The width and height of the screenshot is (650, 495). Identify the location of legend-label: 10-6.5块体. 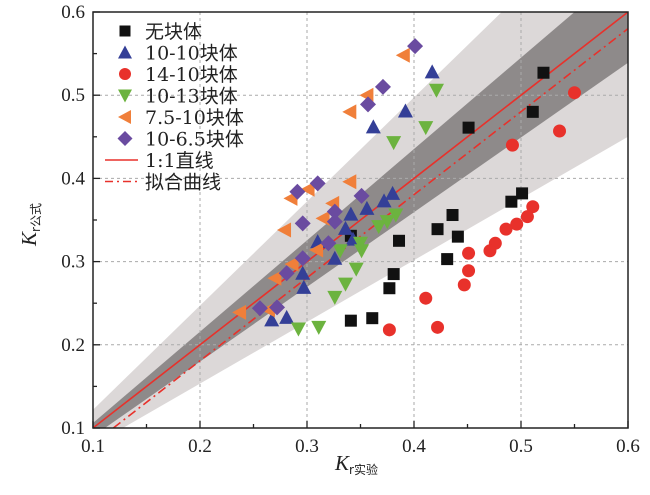
(194, 140).